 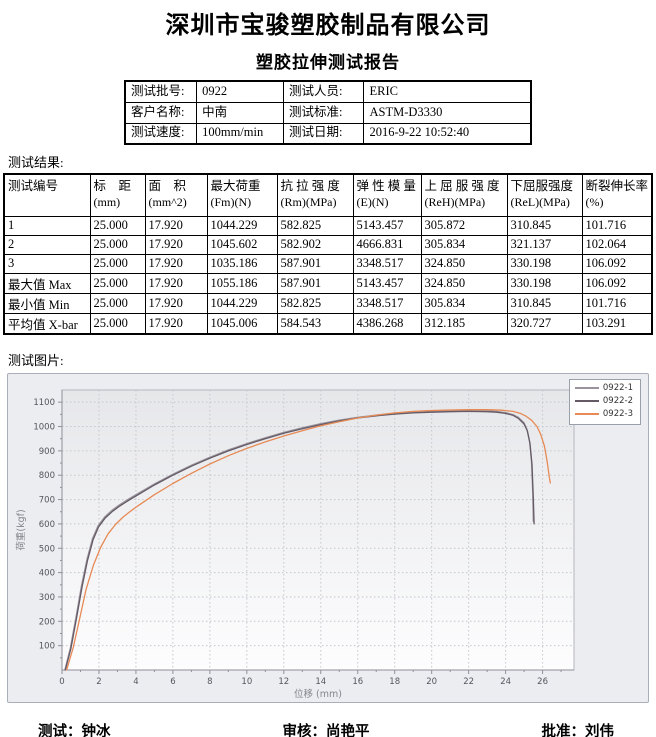 I want to click on x-tick-label: 12, so click(x=283, y=682).